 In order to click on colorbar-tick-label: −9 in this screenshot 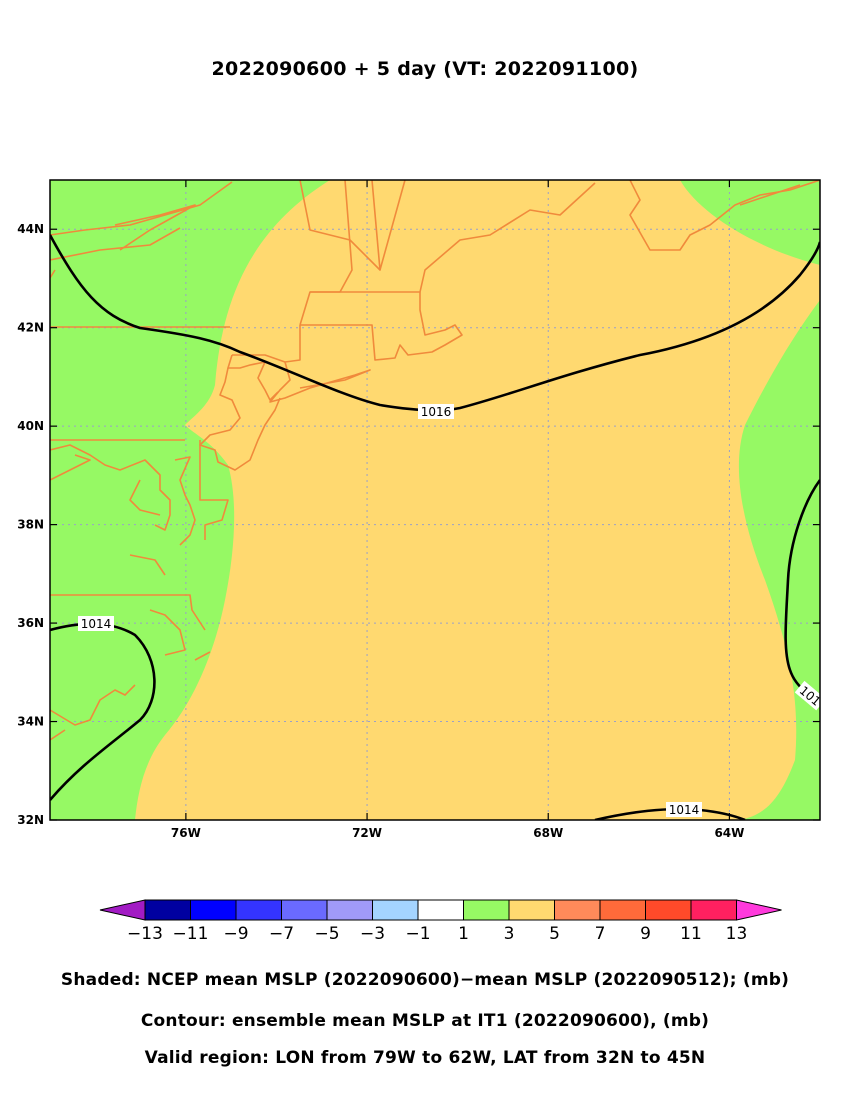, I will do `click(235, 934)`.